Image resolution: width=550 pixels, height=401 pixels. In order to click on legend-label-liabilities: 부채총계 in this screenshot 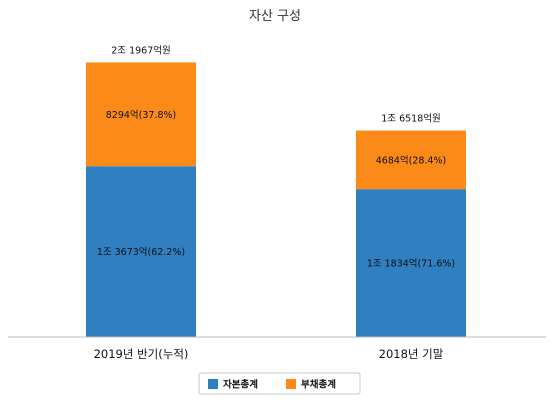, I will do `click(318, 385)`.